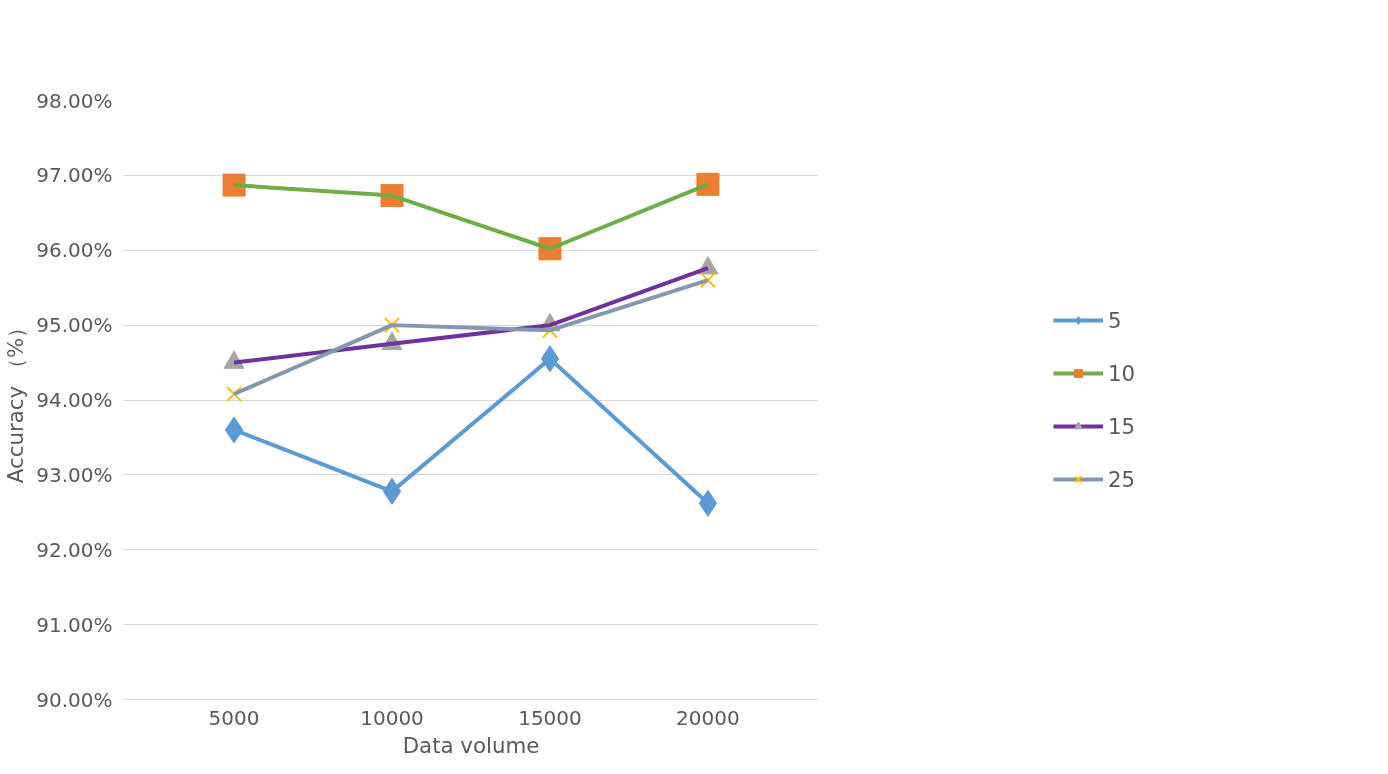 The width and height of the screenshot is (1388, 774). Describe the element at coordinates (708, 717) in the screenshot. I see `x-tick-label: 20000` at that location.